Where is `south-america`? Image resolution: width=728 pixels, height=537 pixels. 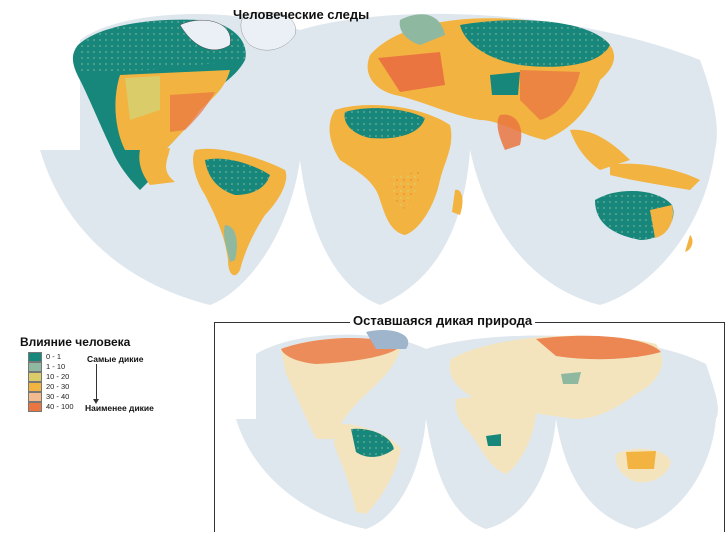 south-america is located at coordinates (240, 212).